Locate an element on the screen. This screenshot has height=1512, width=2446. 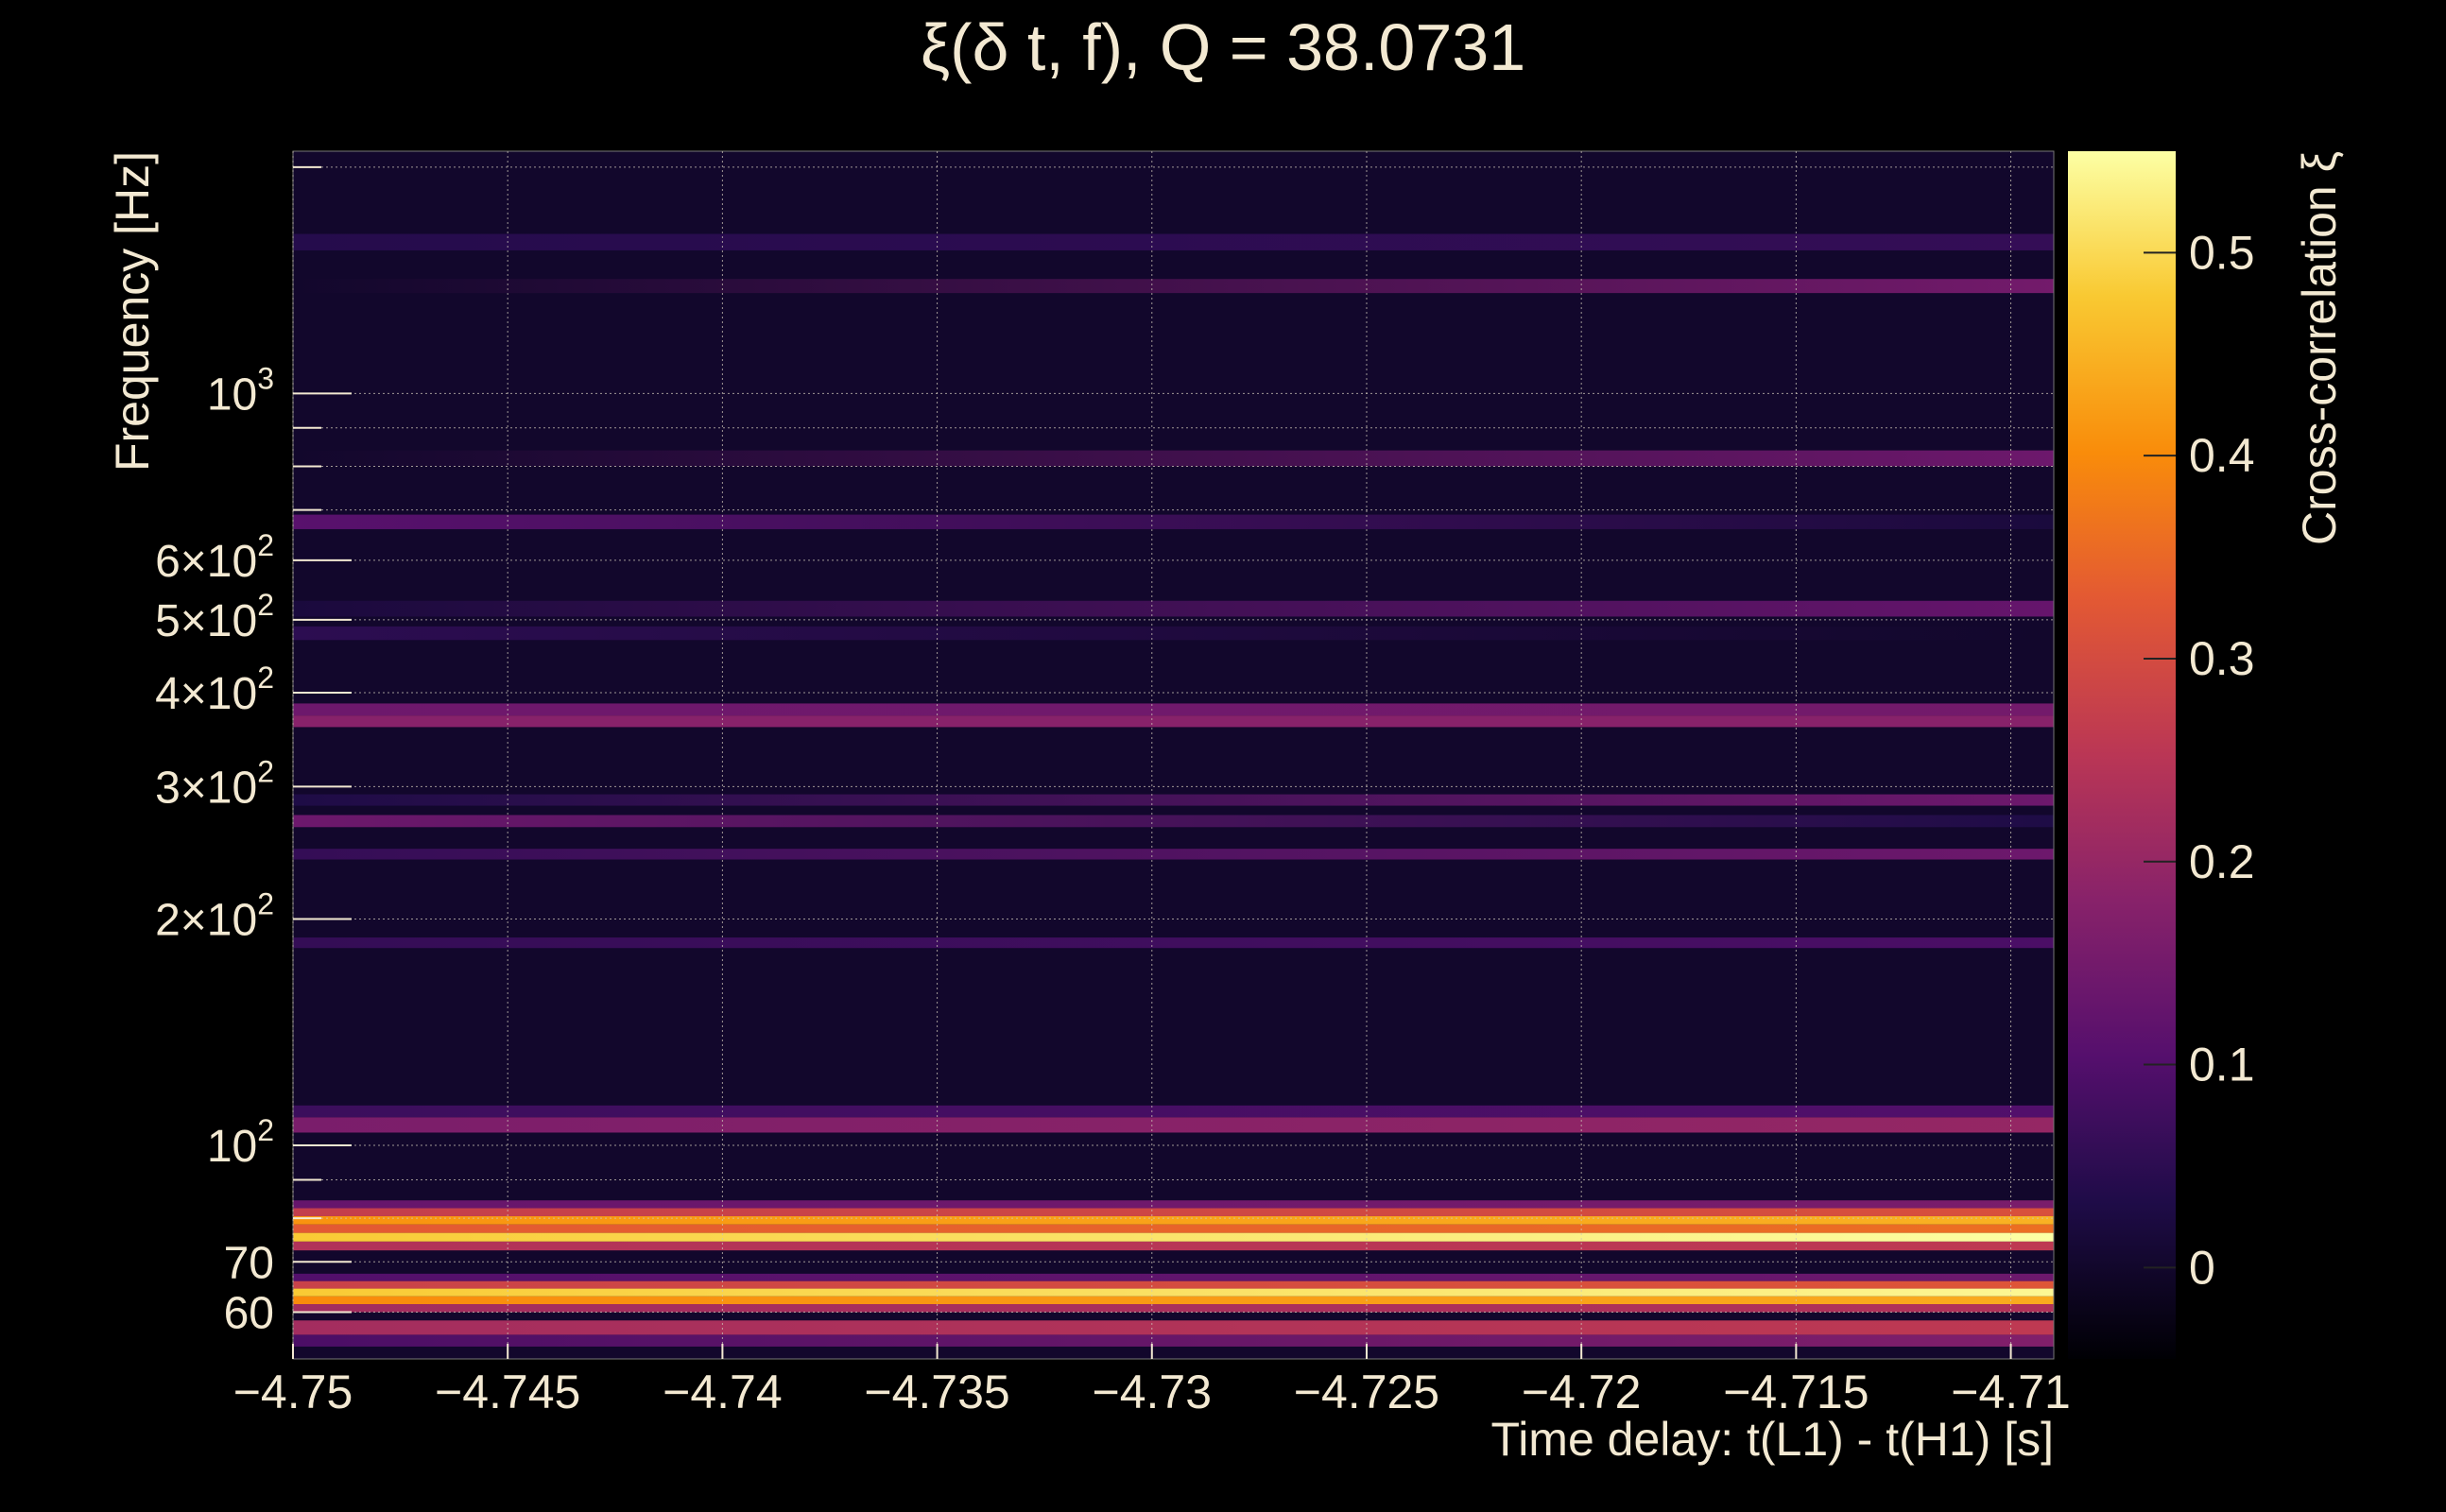
x-tick-label: −4.715 is located at coordinates (1796, 1392).